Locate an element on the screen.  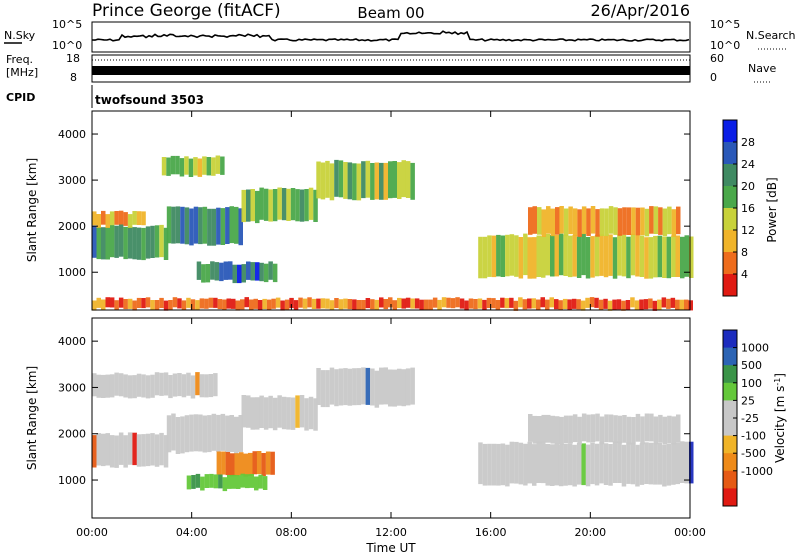
colorbar-tick-label: 16 is located at coordinates (748, 208).